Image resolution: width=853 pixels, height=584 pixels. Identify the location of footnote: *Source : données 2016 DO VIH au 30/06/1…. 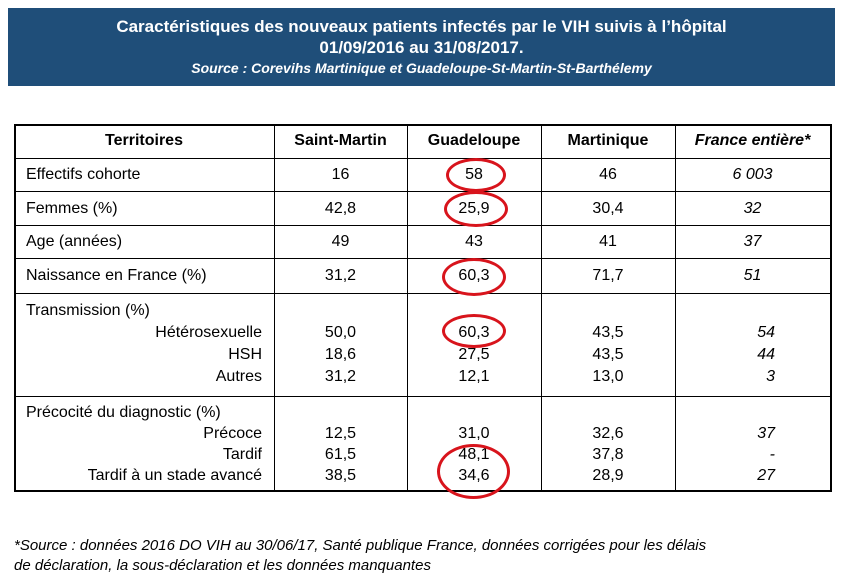
(429, 556).